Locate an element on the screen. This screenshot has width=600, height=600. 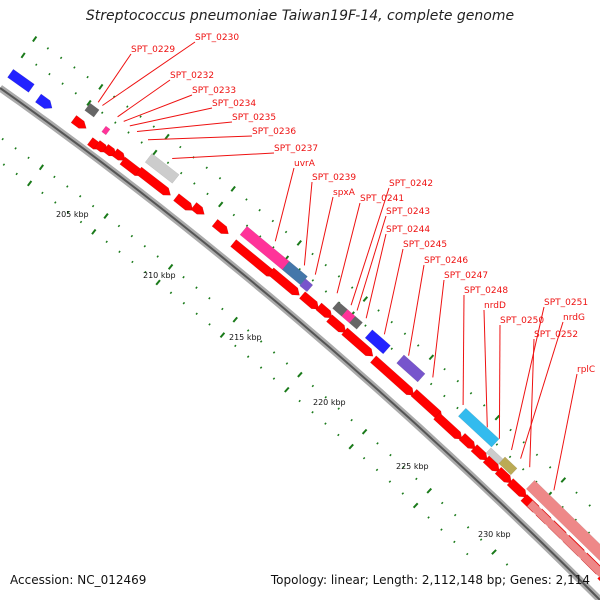
scale-label: 215 kbp is located at coordinates (245, 337).